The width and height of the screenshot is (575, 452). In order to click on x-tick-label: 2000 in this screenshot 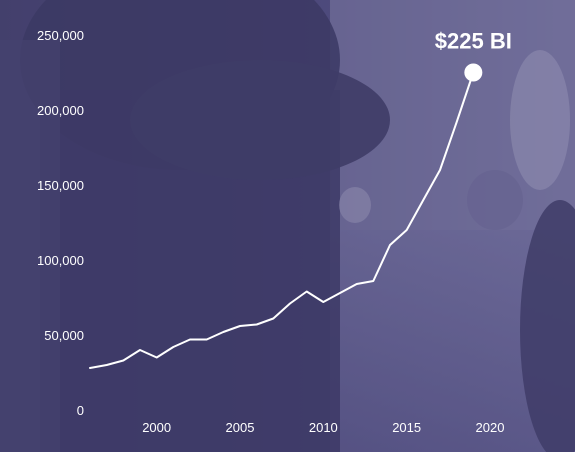, I will do `click(156, 427)`.